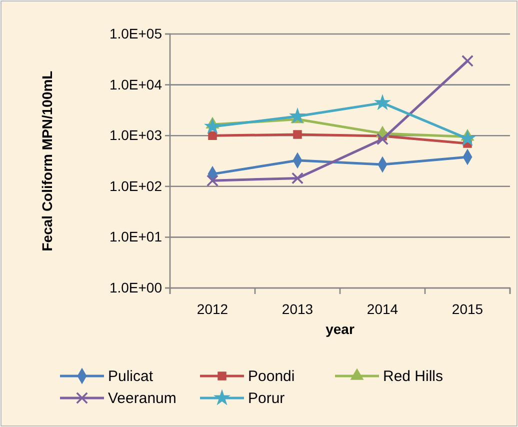  Describe the element at coordinates (135, 135) in the screenshot. I see `y-tick-label: 1.0E+03` at that location.